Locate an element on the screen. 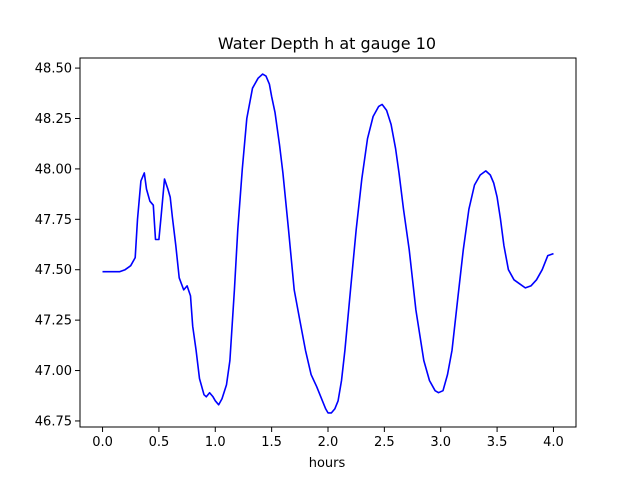  y-tick-label: 46.75 is located at coordinates (53, 421).